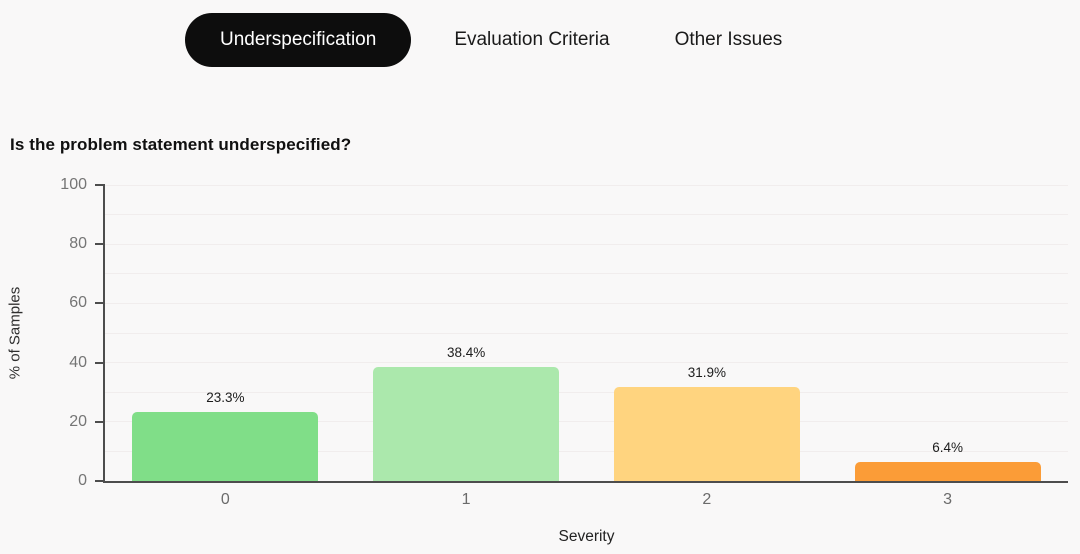 This screenshot has height=554, width=1080. What do you see at coordinates (585, 482) in the screenshot?
I see `x-axis-line` at bounding box center [585, 482].